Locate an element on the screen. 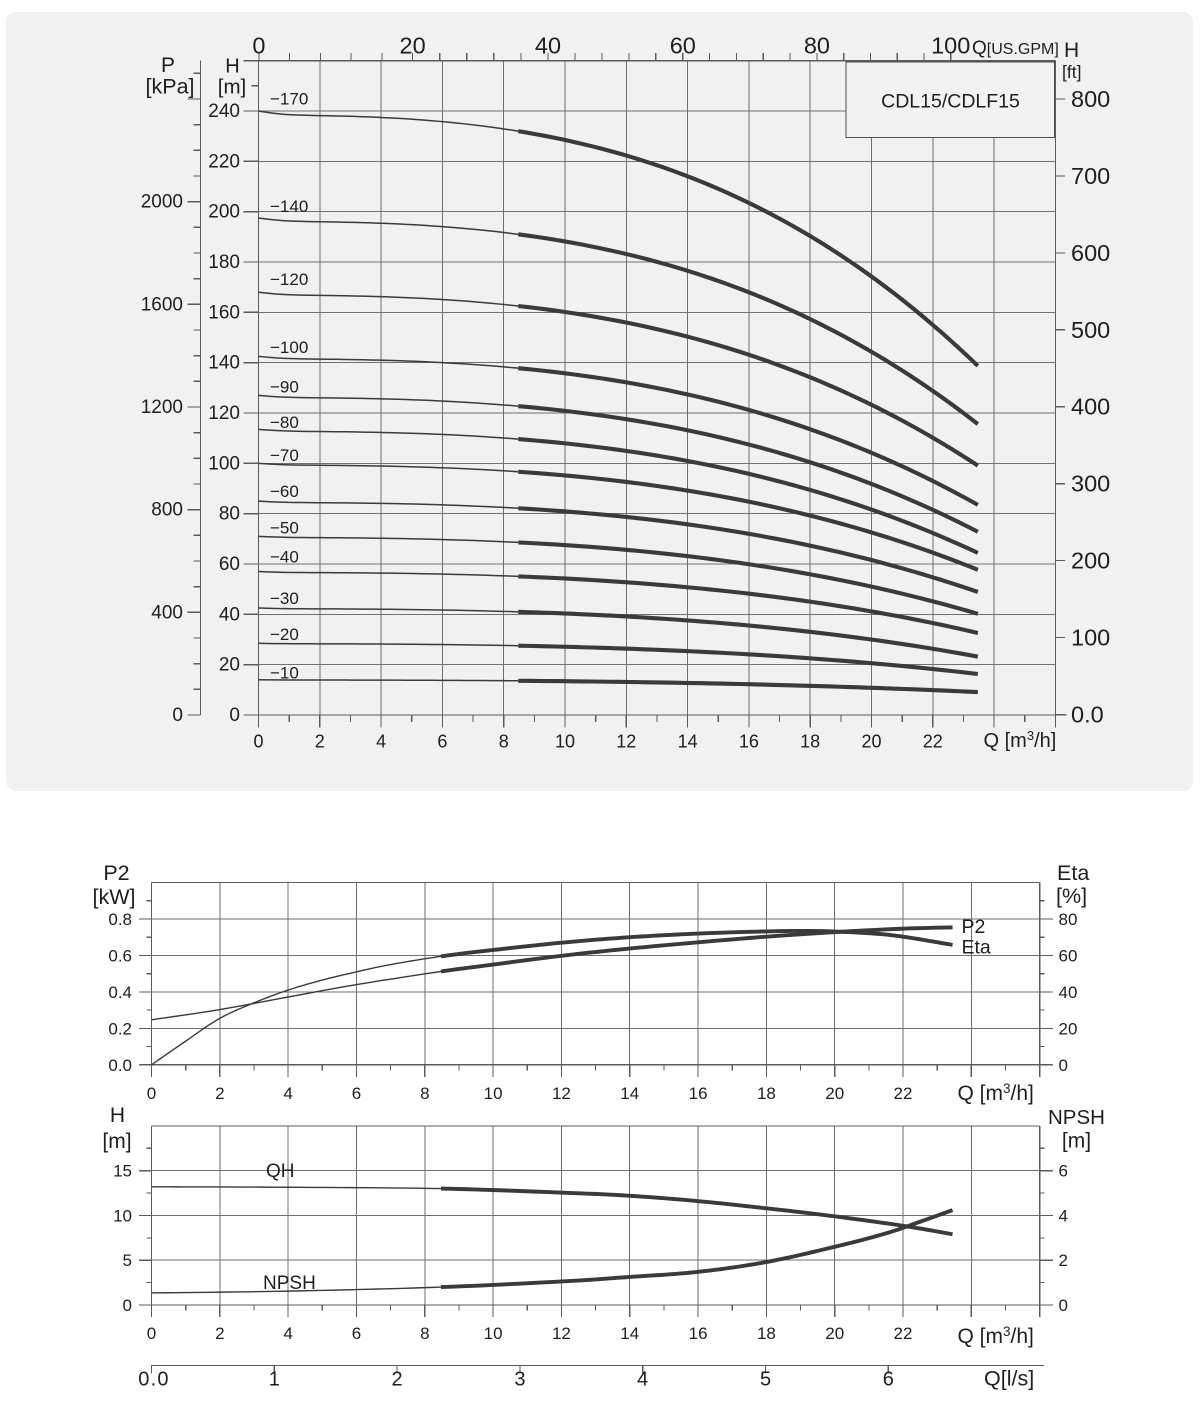 This screenshot has width=1200, height=1423. svg-text: [kW] is located at coordinates (114, 897).